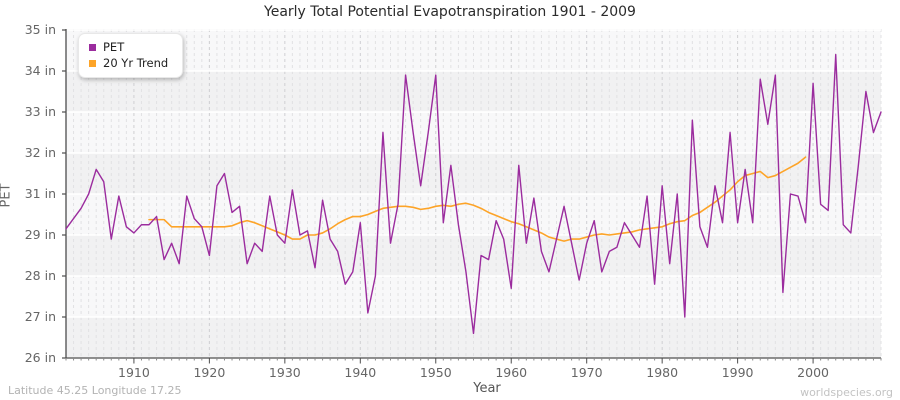 Image resolution: width=900 pixels, height=400 pixels. Describe the element at coordinates (40, 193) in the screenshot. I see `y-tick-label: 31 in` at that location.